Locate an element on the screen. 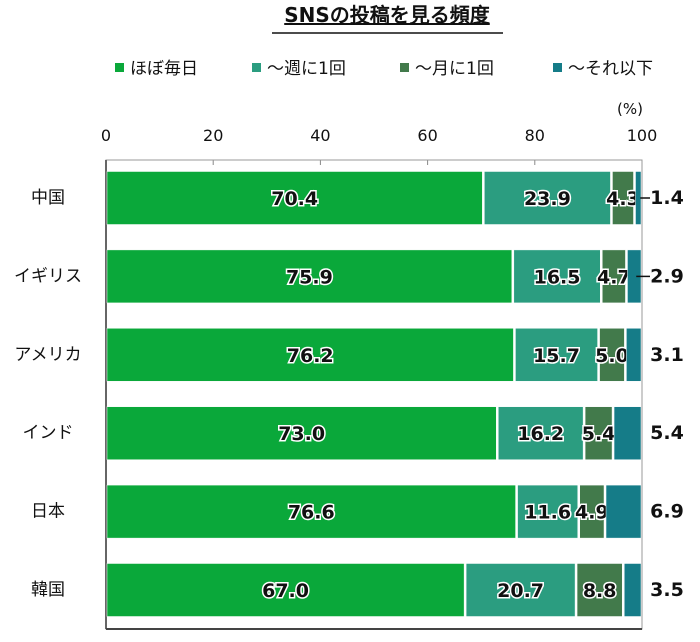 The height and width of the screenshot is (642, 700). data-label: 67.0 is located at coordinates (285, 591).